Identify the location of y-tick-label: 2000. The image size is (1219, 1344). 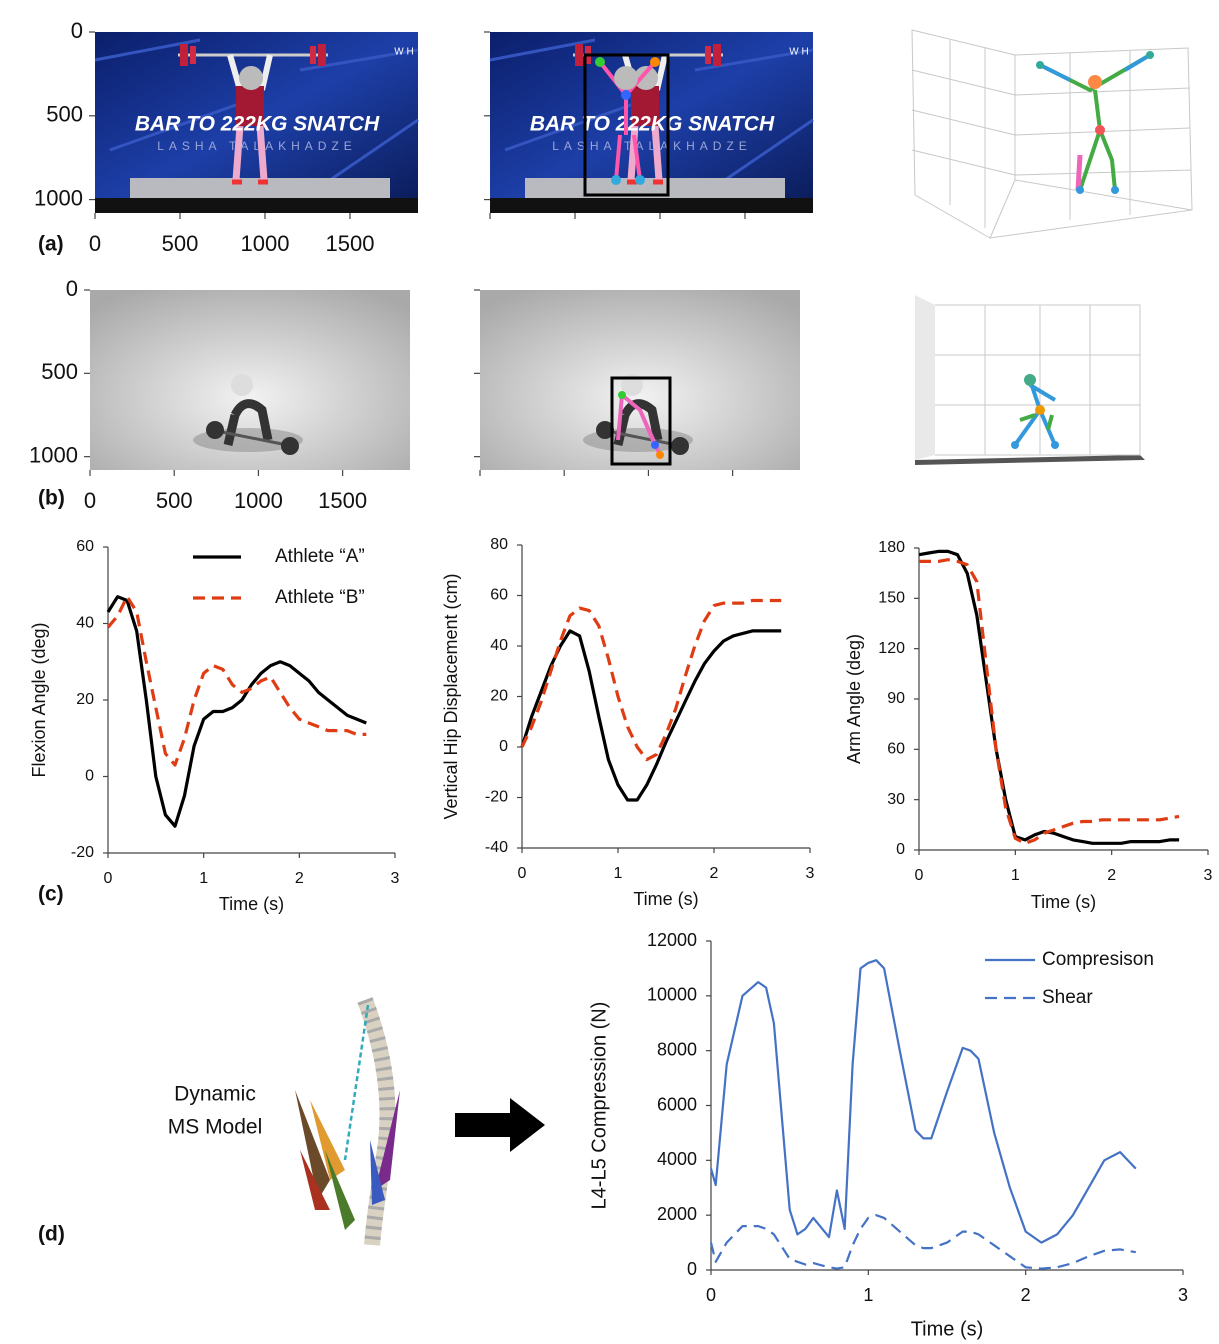
(677, 1214).